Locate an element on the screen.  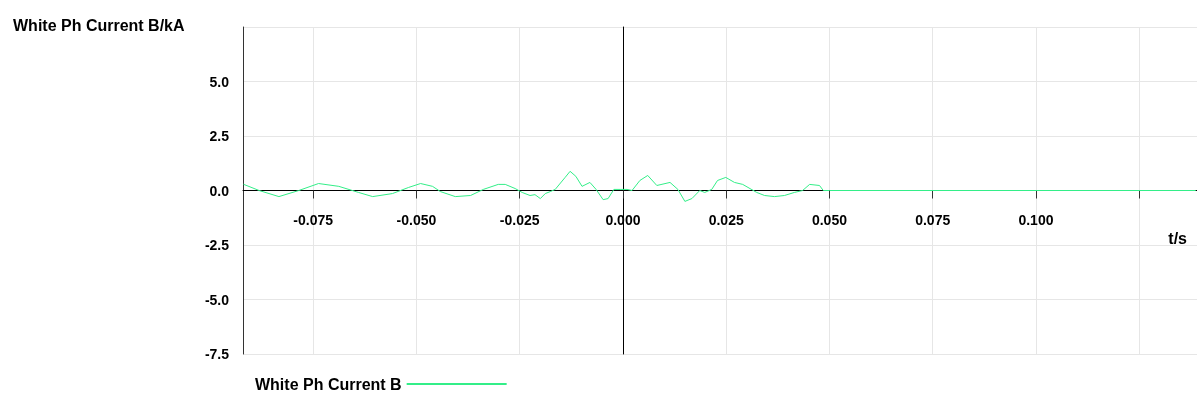
y-tick-label: 2.5 is located at coordinates (219, 136).